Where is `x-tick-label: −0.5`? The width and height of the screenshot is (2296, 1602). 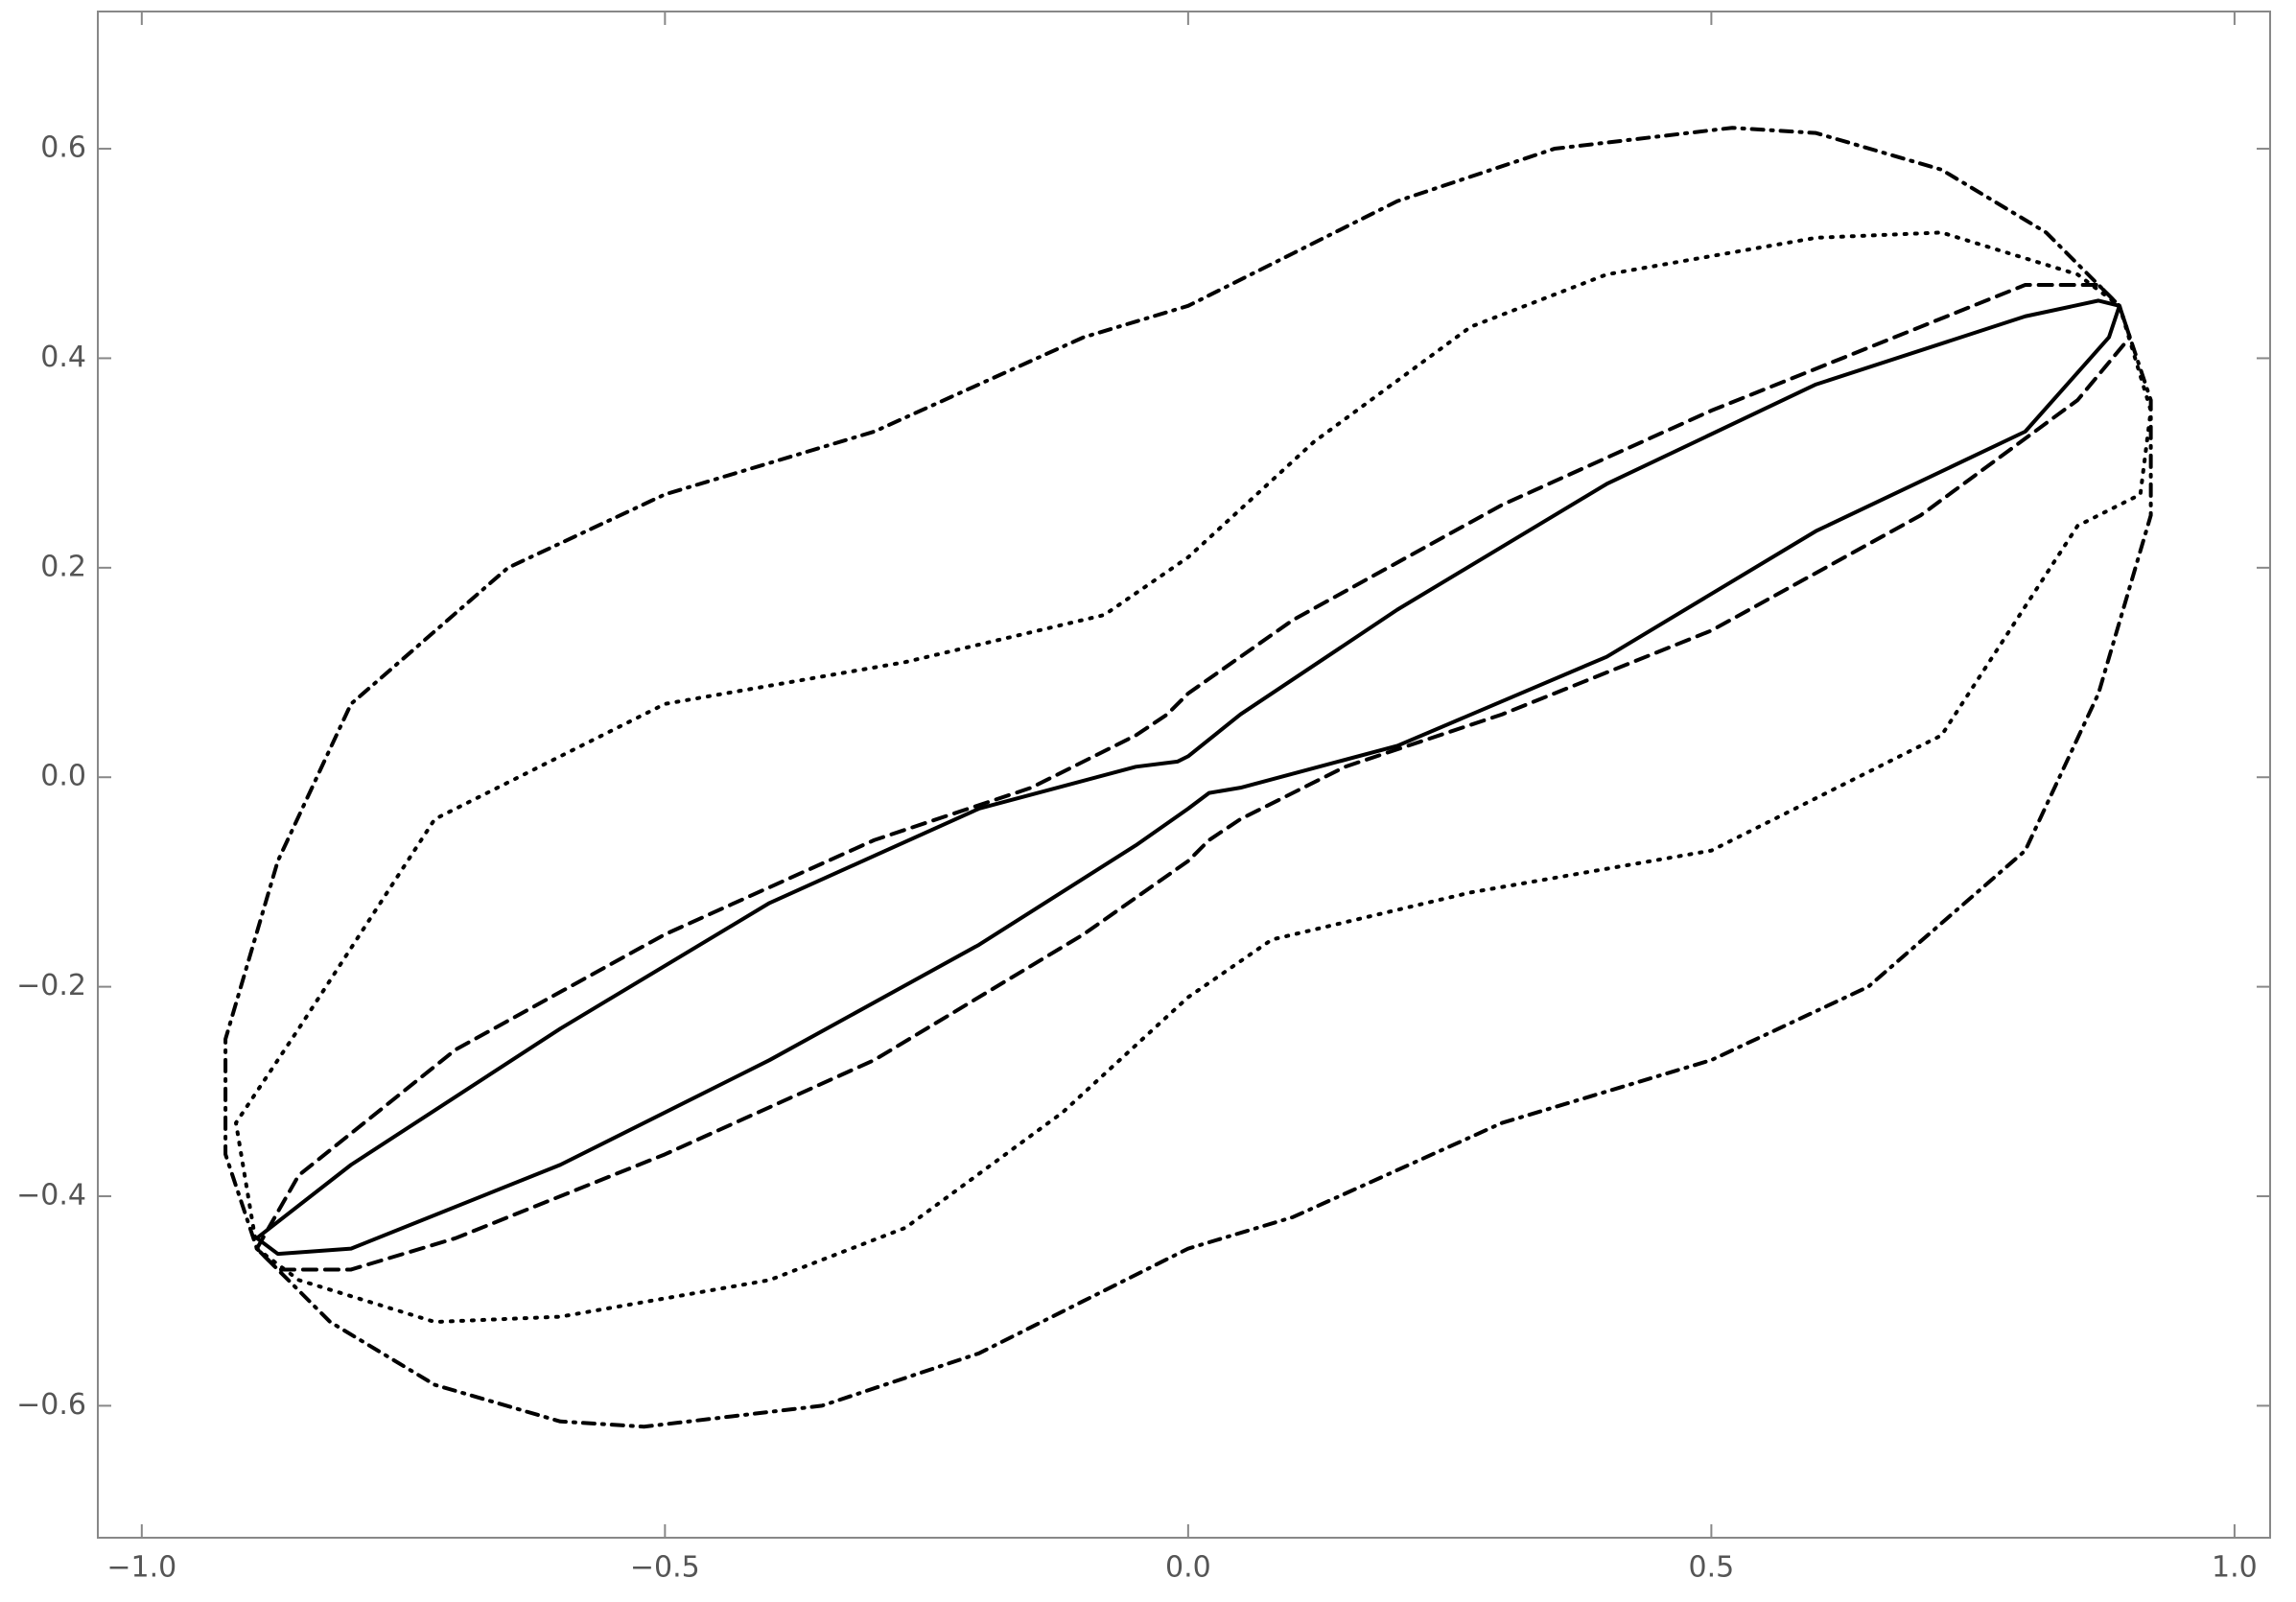
x-tick-label: −0.5 is located at coordinates (665, 1568).